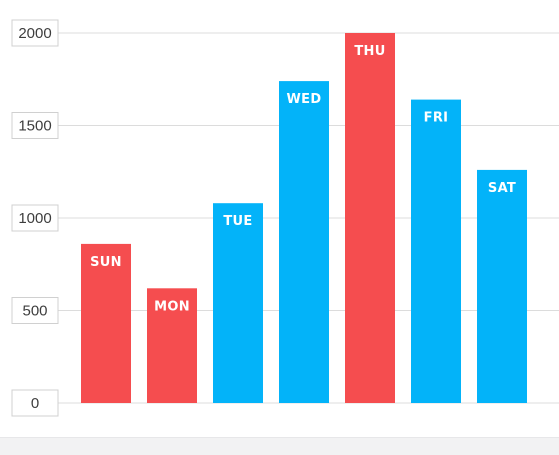 This screenshot has height=455, width=559. Describe the element at coordinates (436, 251) in the screenshot. I see `bar-fri` at that location.